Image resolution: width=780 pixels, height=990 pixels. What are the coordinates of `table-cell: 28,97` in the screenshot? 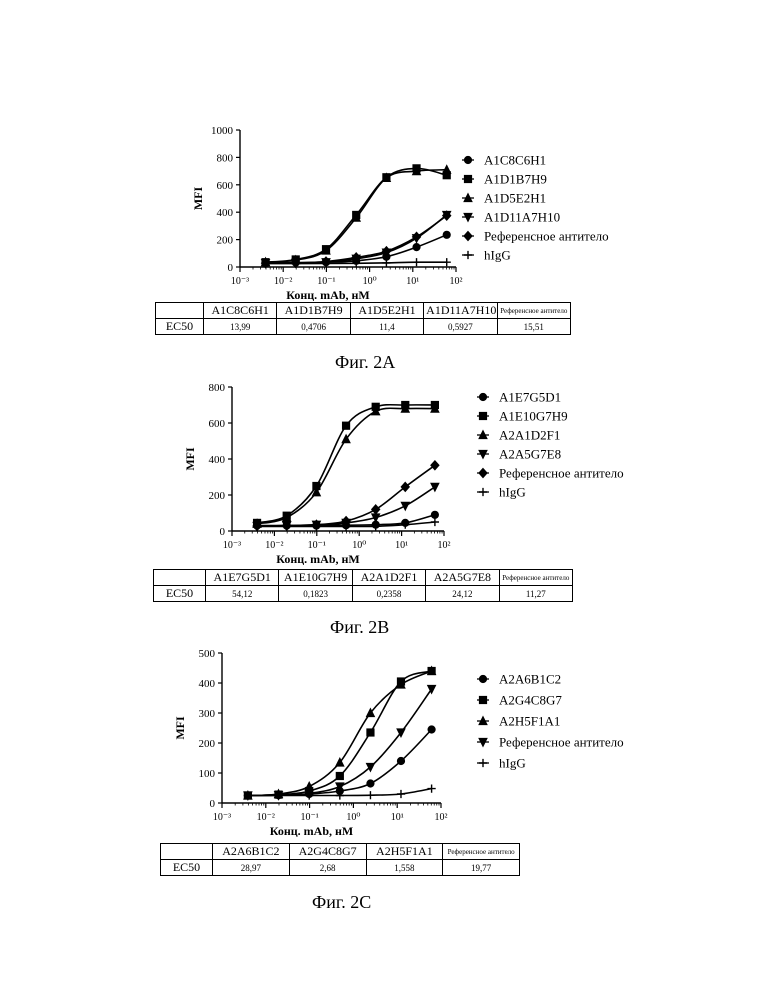 It's located at (251, 868).